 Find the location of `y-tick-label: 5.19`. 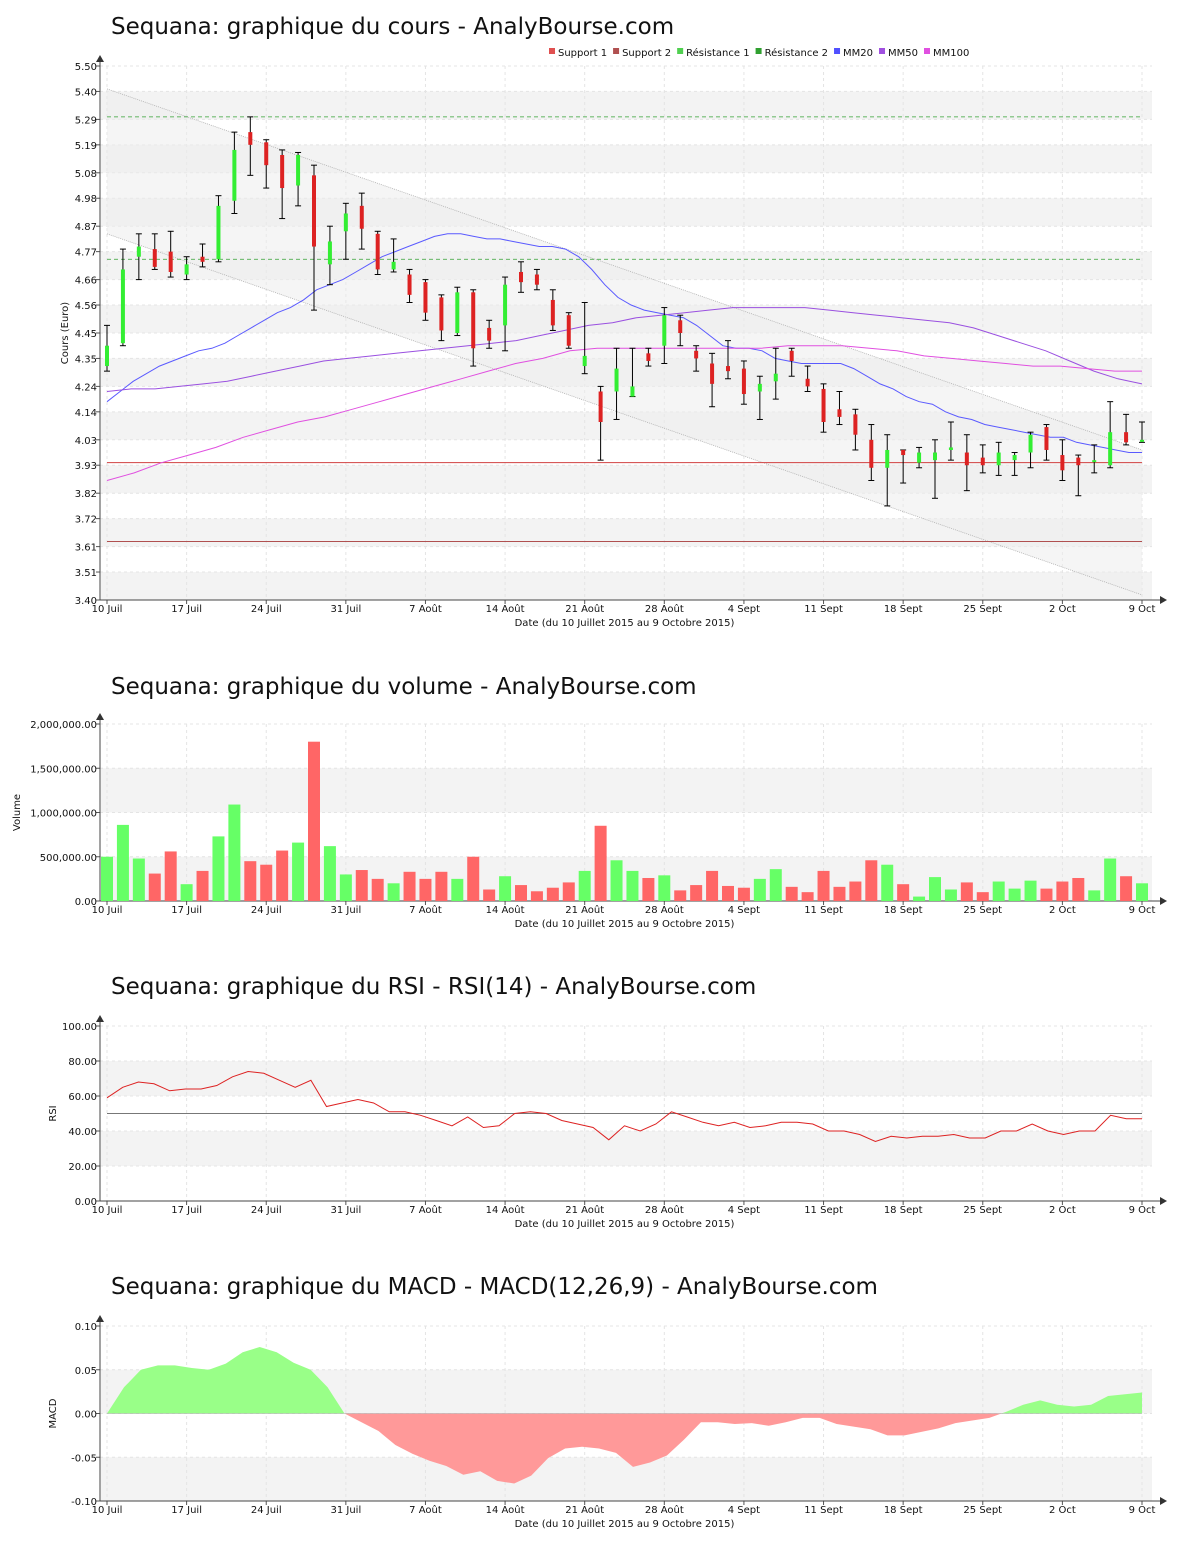

y-tick-label: 5.19 is located at coordinates (86, 146).